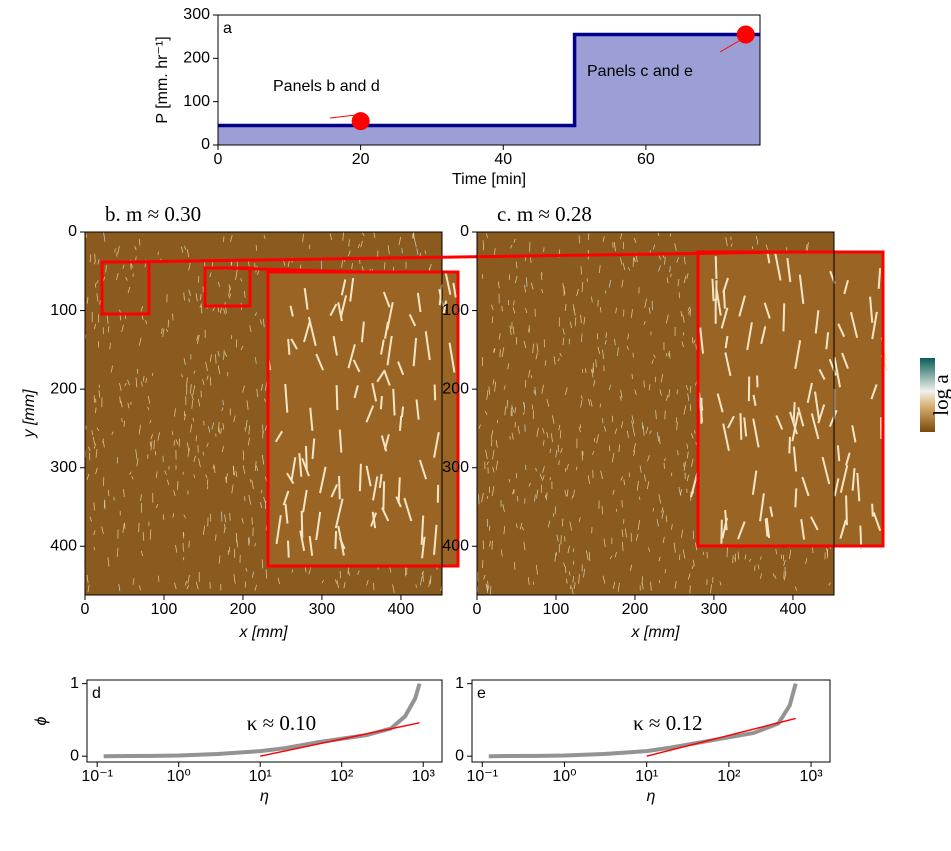 This screenshot has height=851, width=951. I want to click on x-tick-label: 10², so click(729, 776).